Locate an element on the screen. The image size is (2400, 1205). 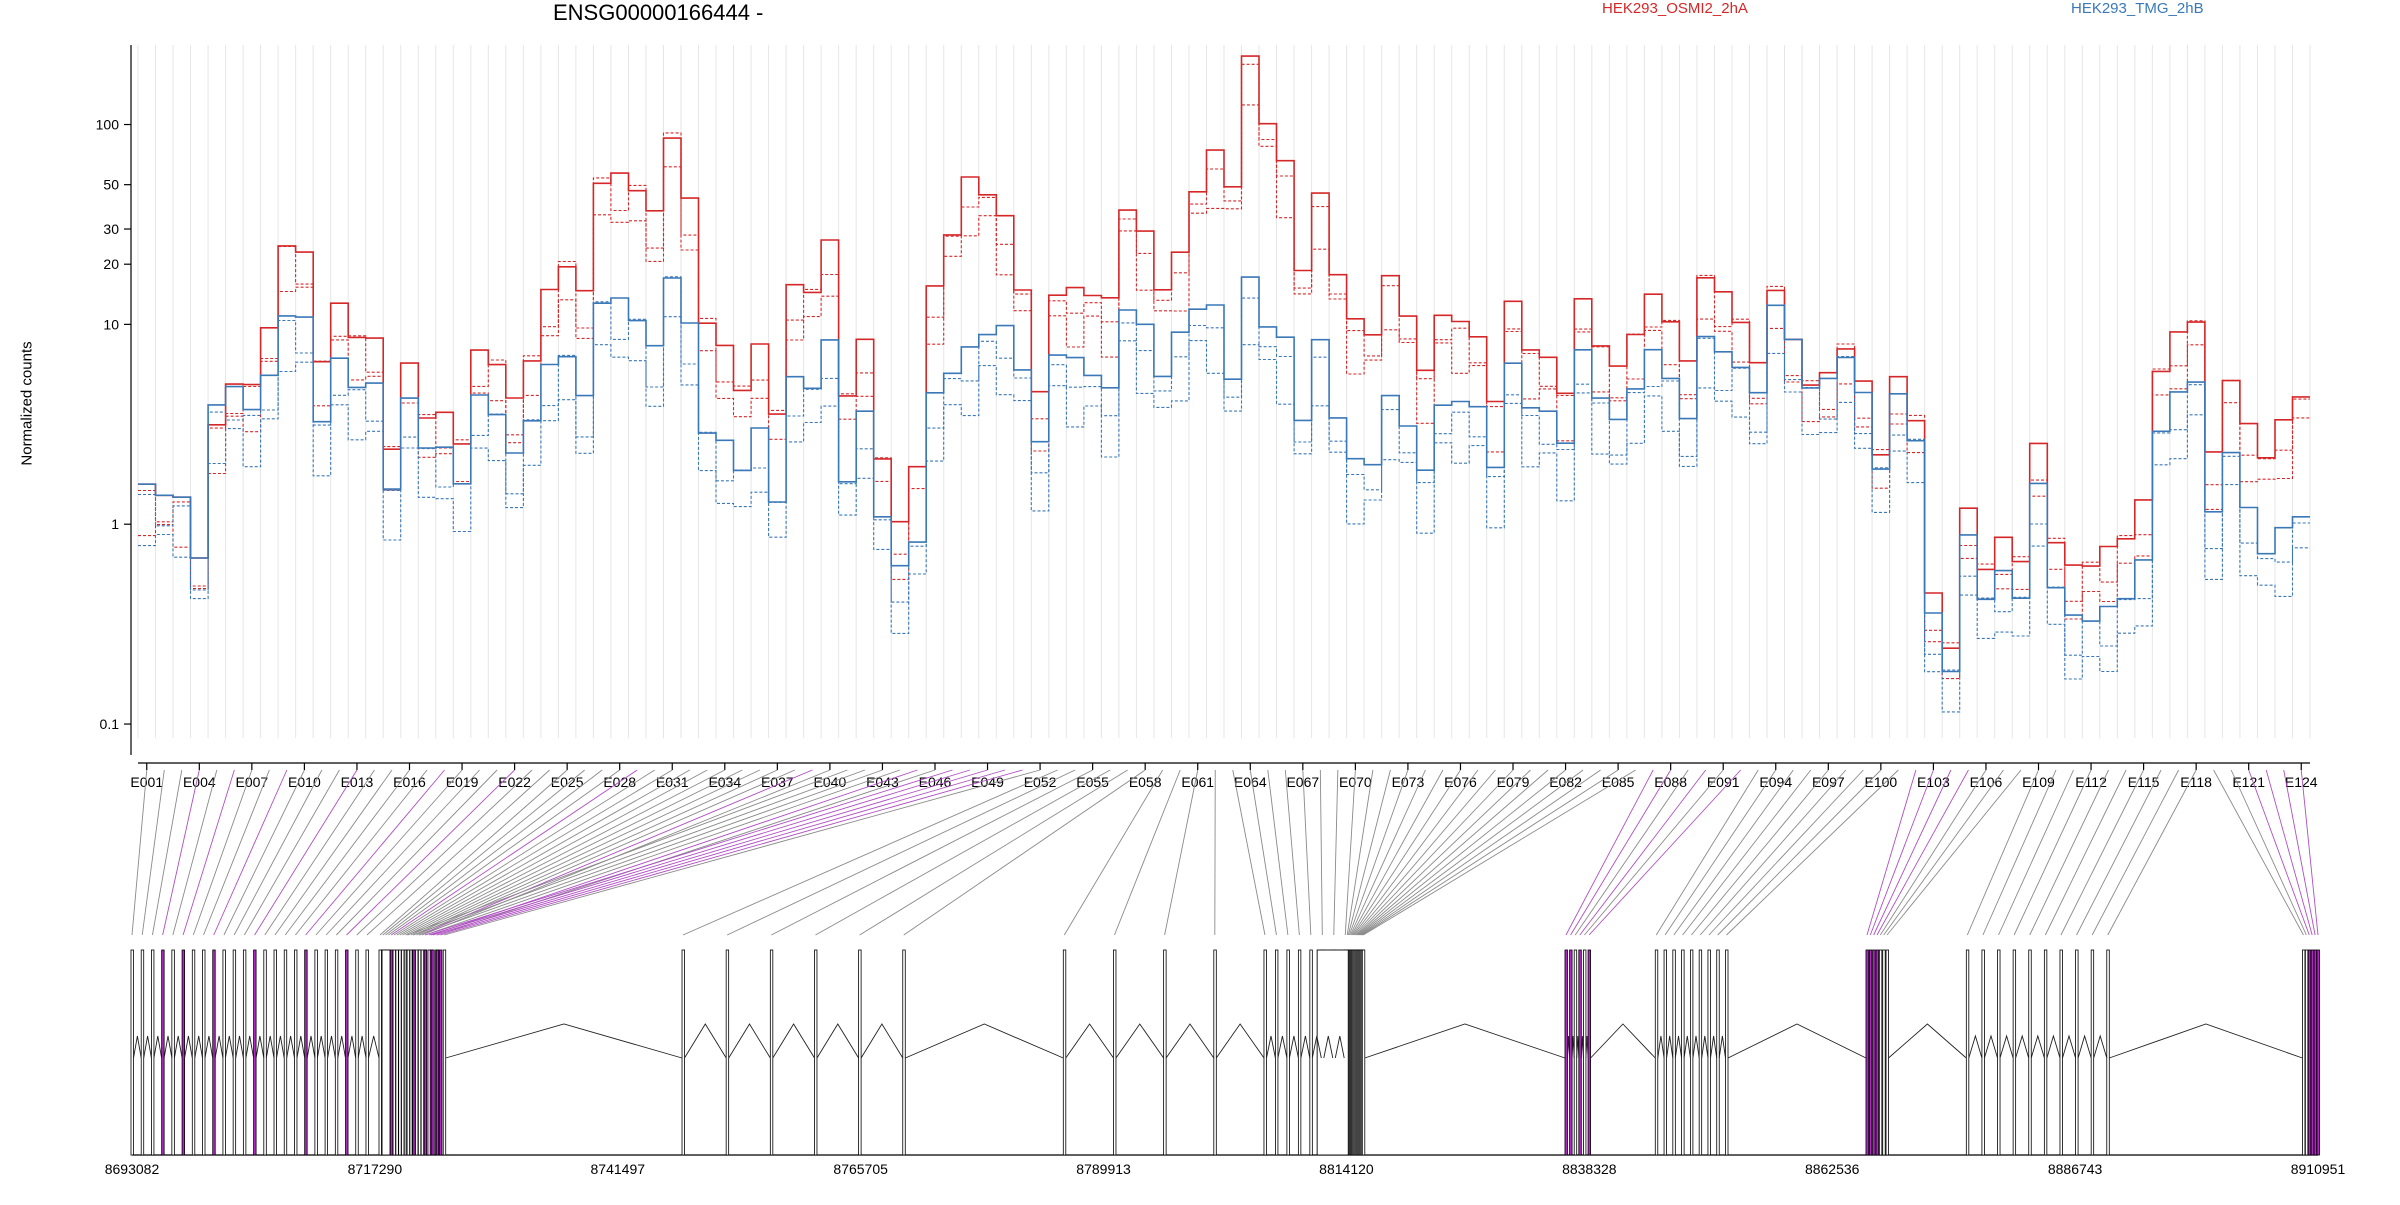
y-tick-label: 50 is located at coordinates (111, 185).